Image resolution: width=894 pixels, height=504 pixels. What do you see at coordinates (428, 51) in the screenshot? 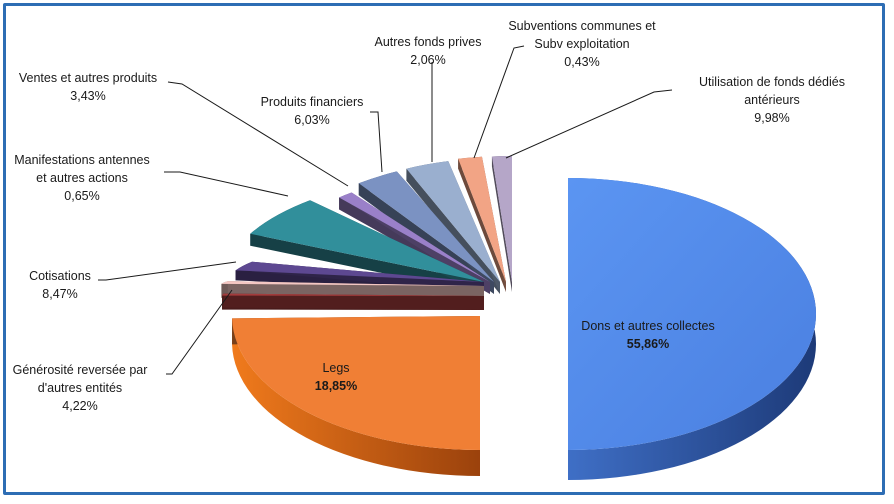
I see `slice-label: Autres fonds prives 2,06%` at bounding box center [428, 51].